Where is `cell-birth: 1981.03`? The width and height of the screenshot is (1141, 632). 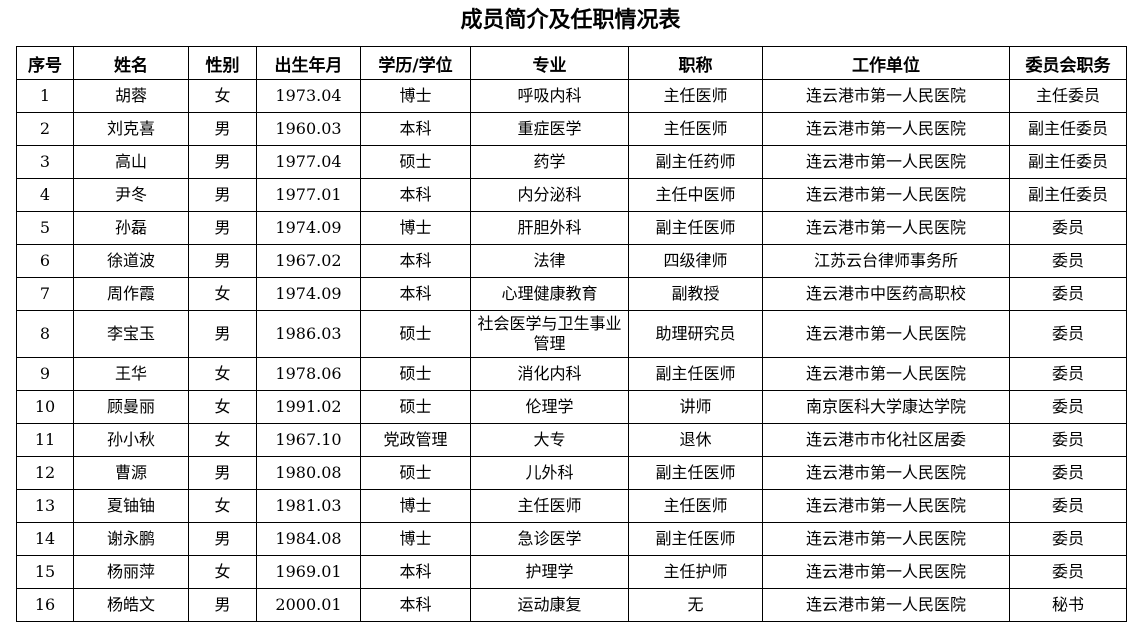
cell-birth: 1981.03 is located at coordinates (308, 506).